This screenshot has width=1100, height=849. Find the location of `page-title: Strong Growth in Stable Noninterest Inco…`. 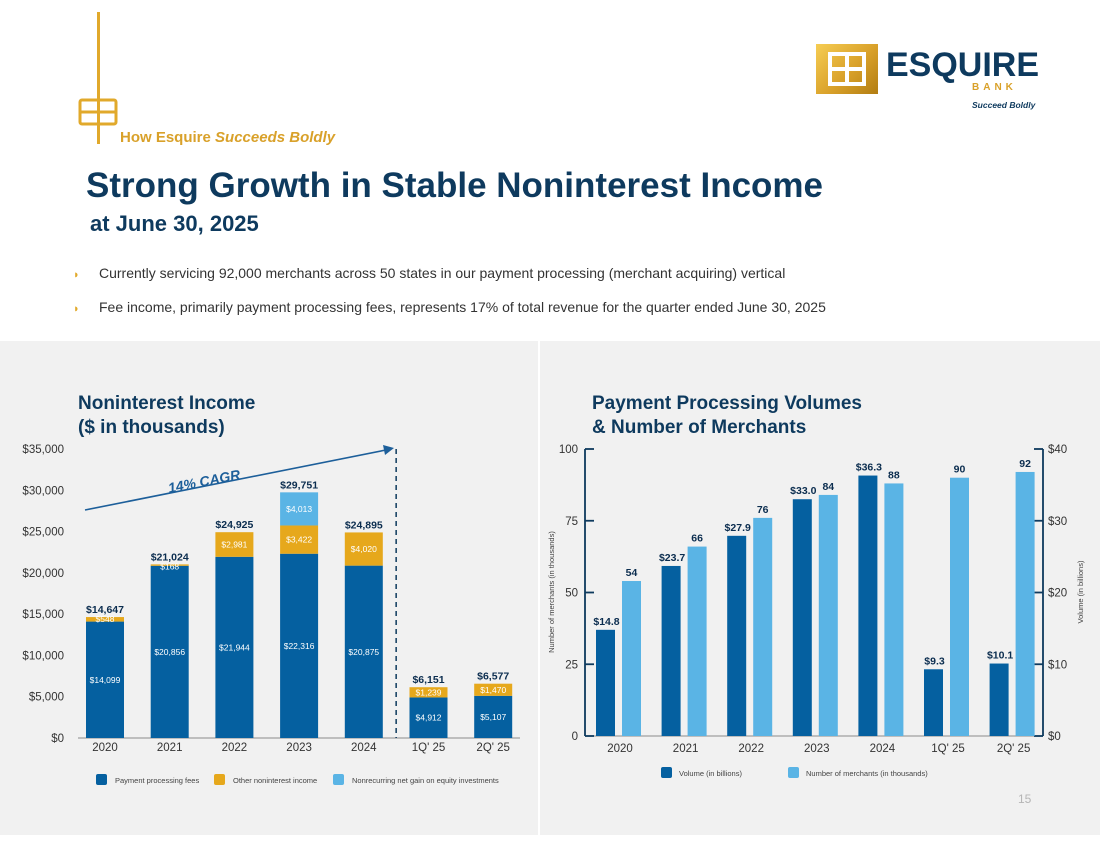

page-title: Strong Growth in Stable Noninterest Inco… is located at coordinates (454, 185).